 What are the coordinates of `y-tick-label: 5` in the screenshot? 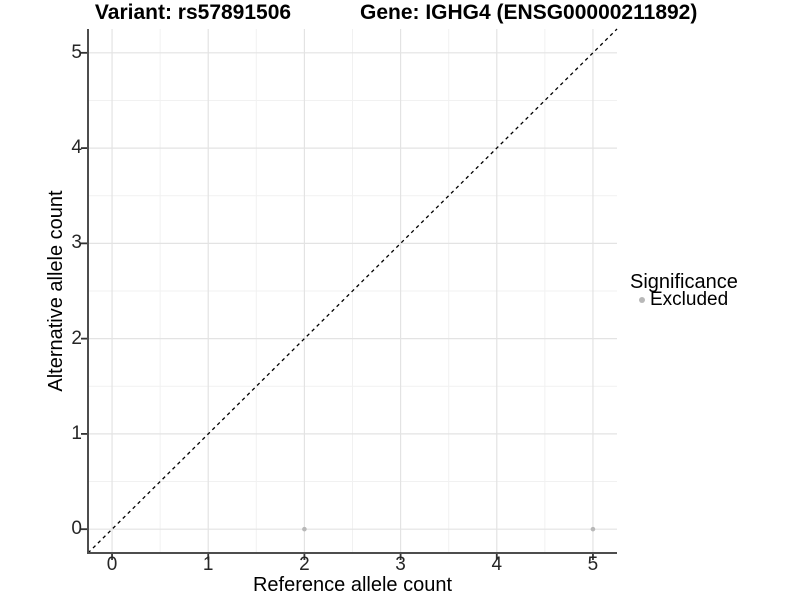 It's located at (76, 52).